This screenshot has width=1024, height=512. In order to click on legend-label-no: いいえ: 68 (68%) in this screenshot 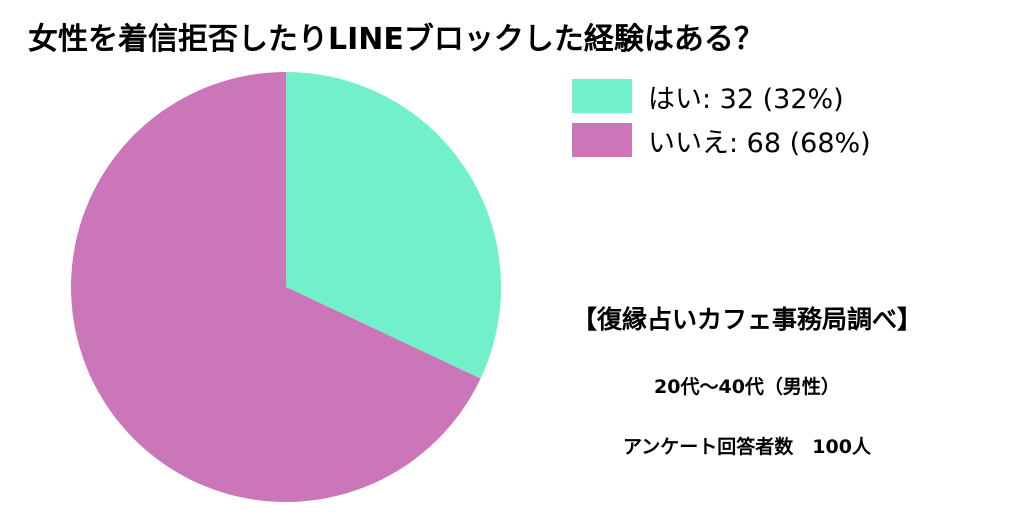, I will do `click(759, 143)`.